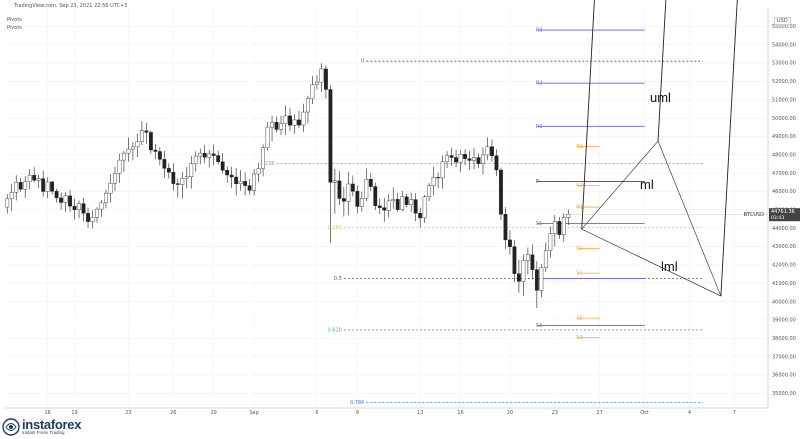  What do you see at coordinates (316, 413) in the screenshot?
I see `x-tick-label: 6` at bounding box center [316, 413].